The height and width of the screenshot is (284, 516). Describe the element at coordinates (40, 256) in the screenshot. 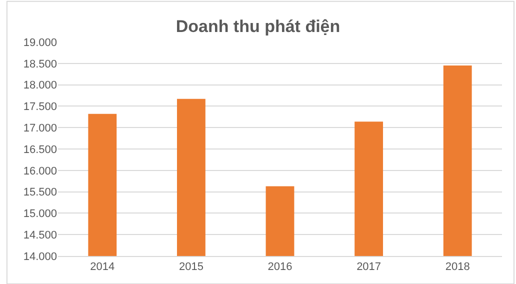

I see `y-tick-label: 14.000` at that location.